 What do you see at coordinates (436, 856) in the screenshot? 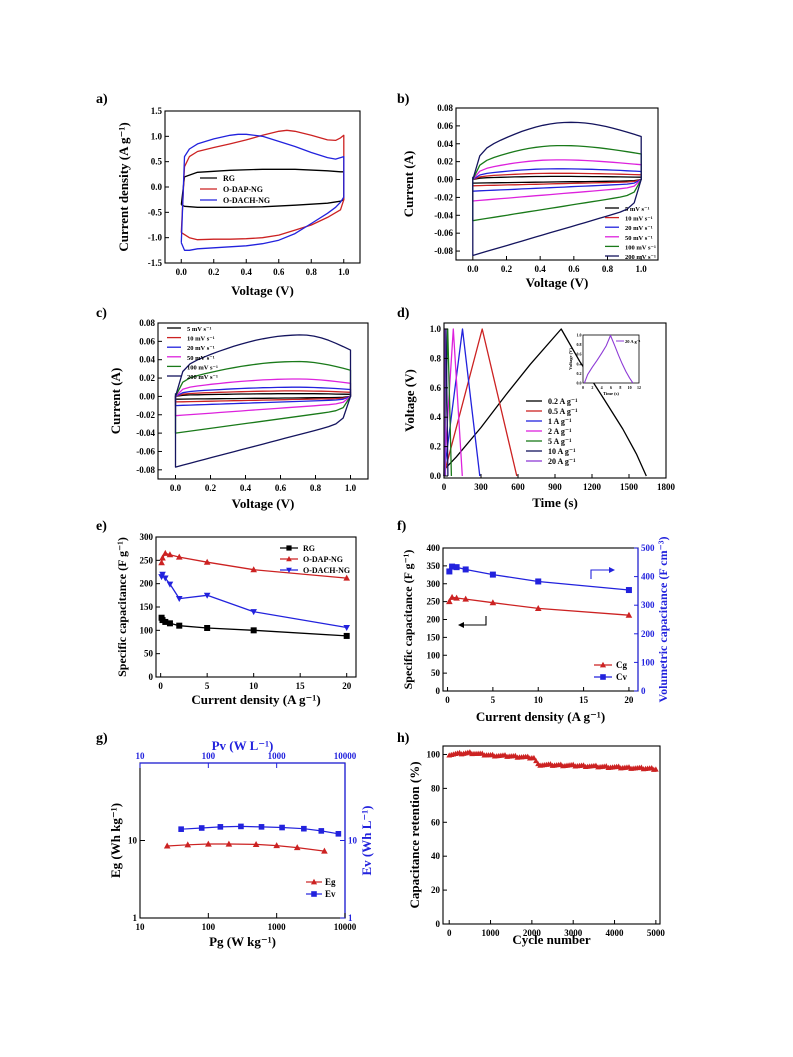
I see `y-tick-label: 40` at bounding box center [436, 856].